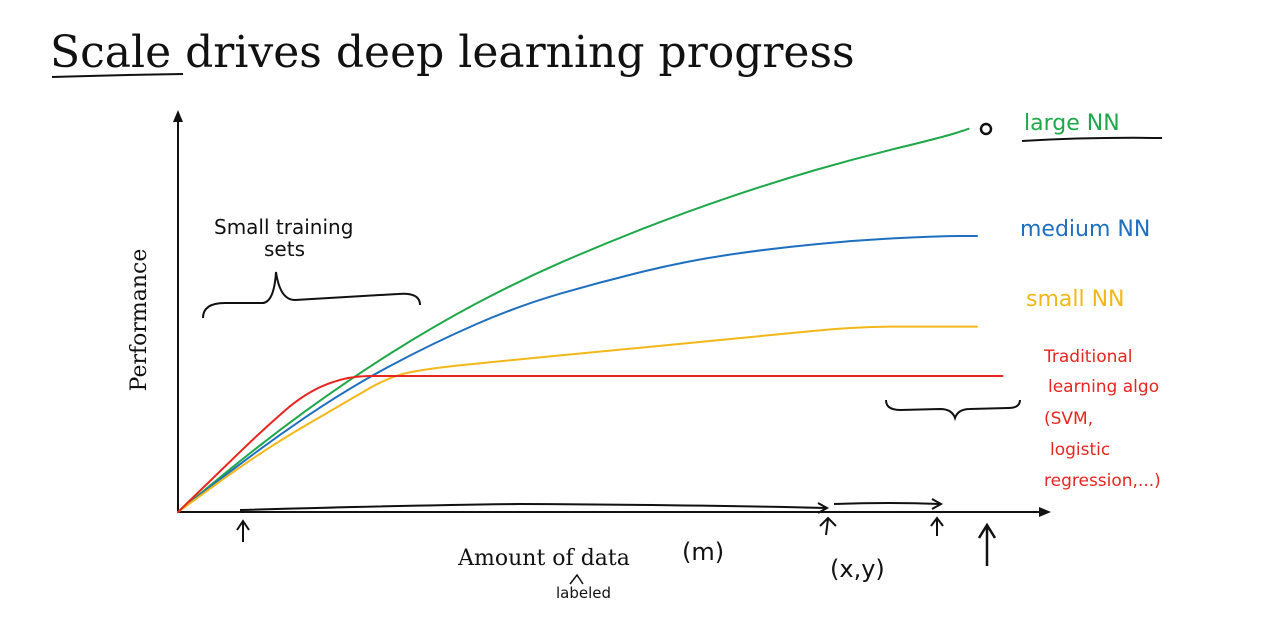 This screenshot has width=1264, height=624. Describe the element at coordinates (986, 129) in the screenshot. I see `large-nn-endpoint-marker` at that location.